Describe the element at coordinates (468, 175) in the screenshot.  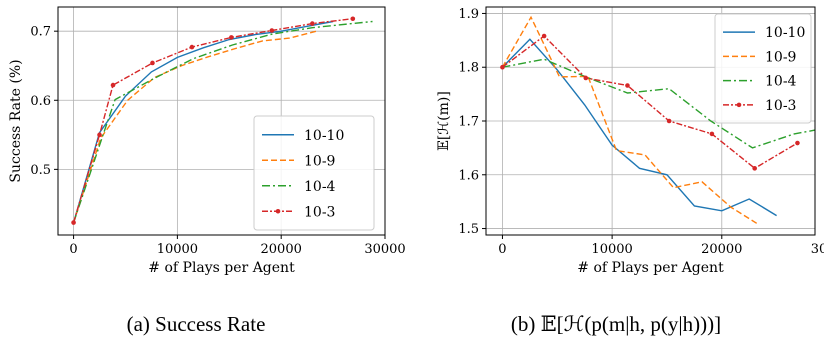
I see `y-tick-label: 1.6` at that location.